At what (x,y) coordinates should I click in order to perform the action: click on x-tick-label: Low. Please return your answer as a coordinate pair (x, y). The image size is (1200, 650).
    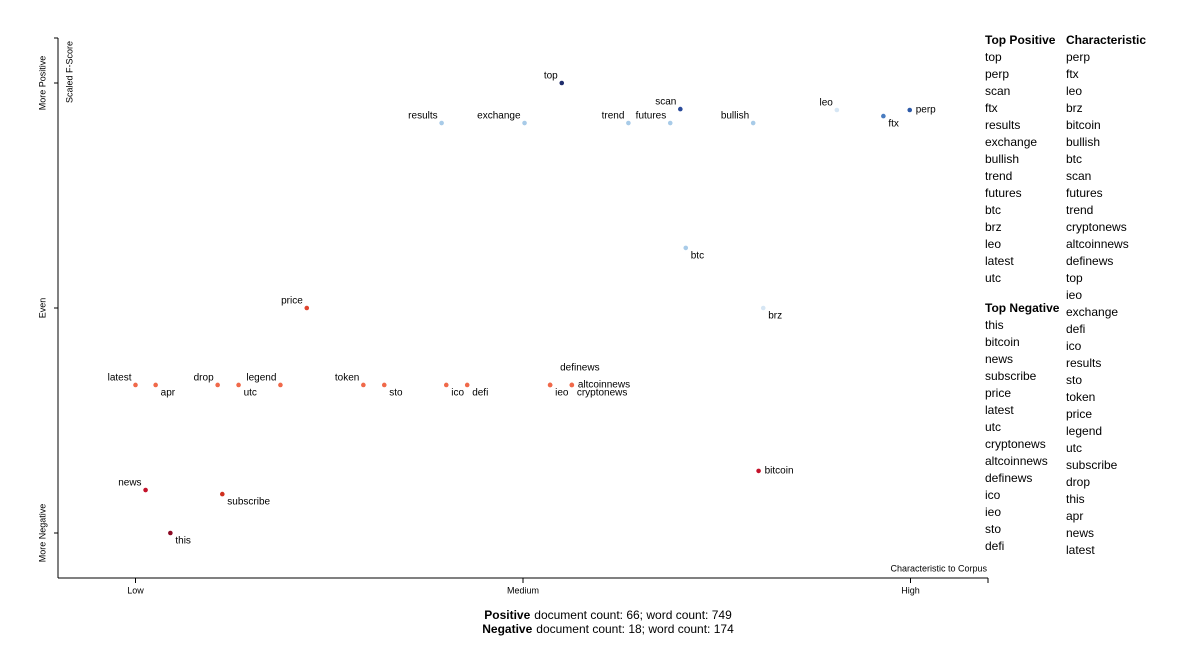
    Looking at the image, I should click on (135, 590).